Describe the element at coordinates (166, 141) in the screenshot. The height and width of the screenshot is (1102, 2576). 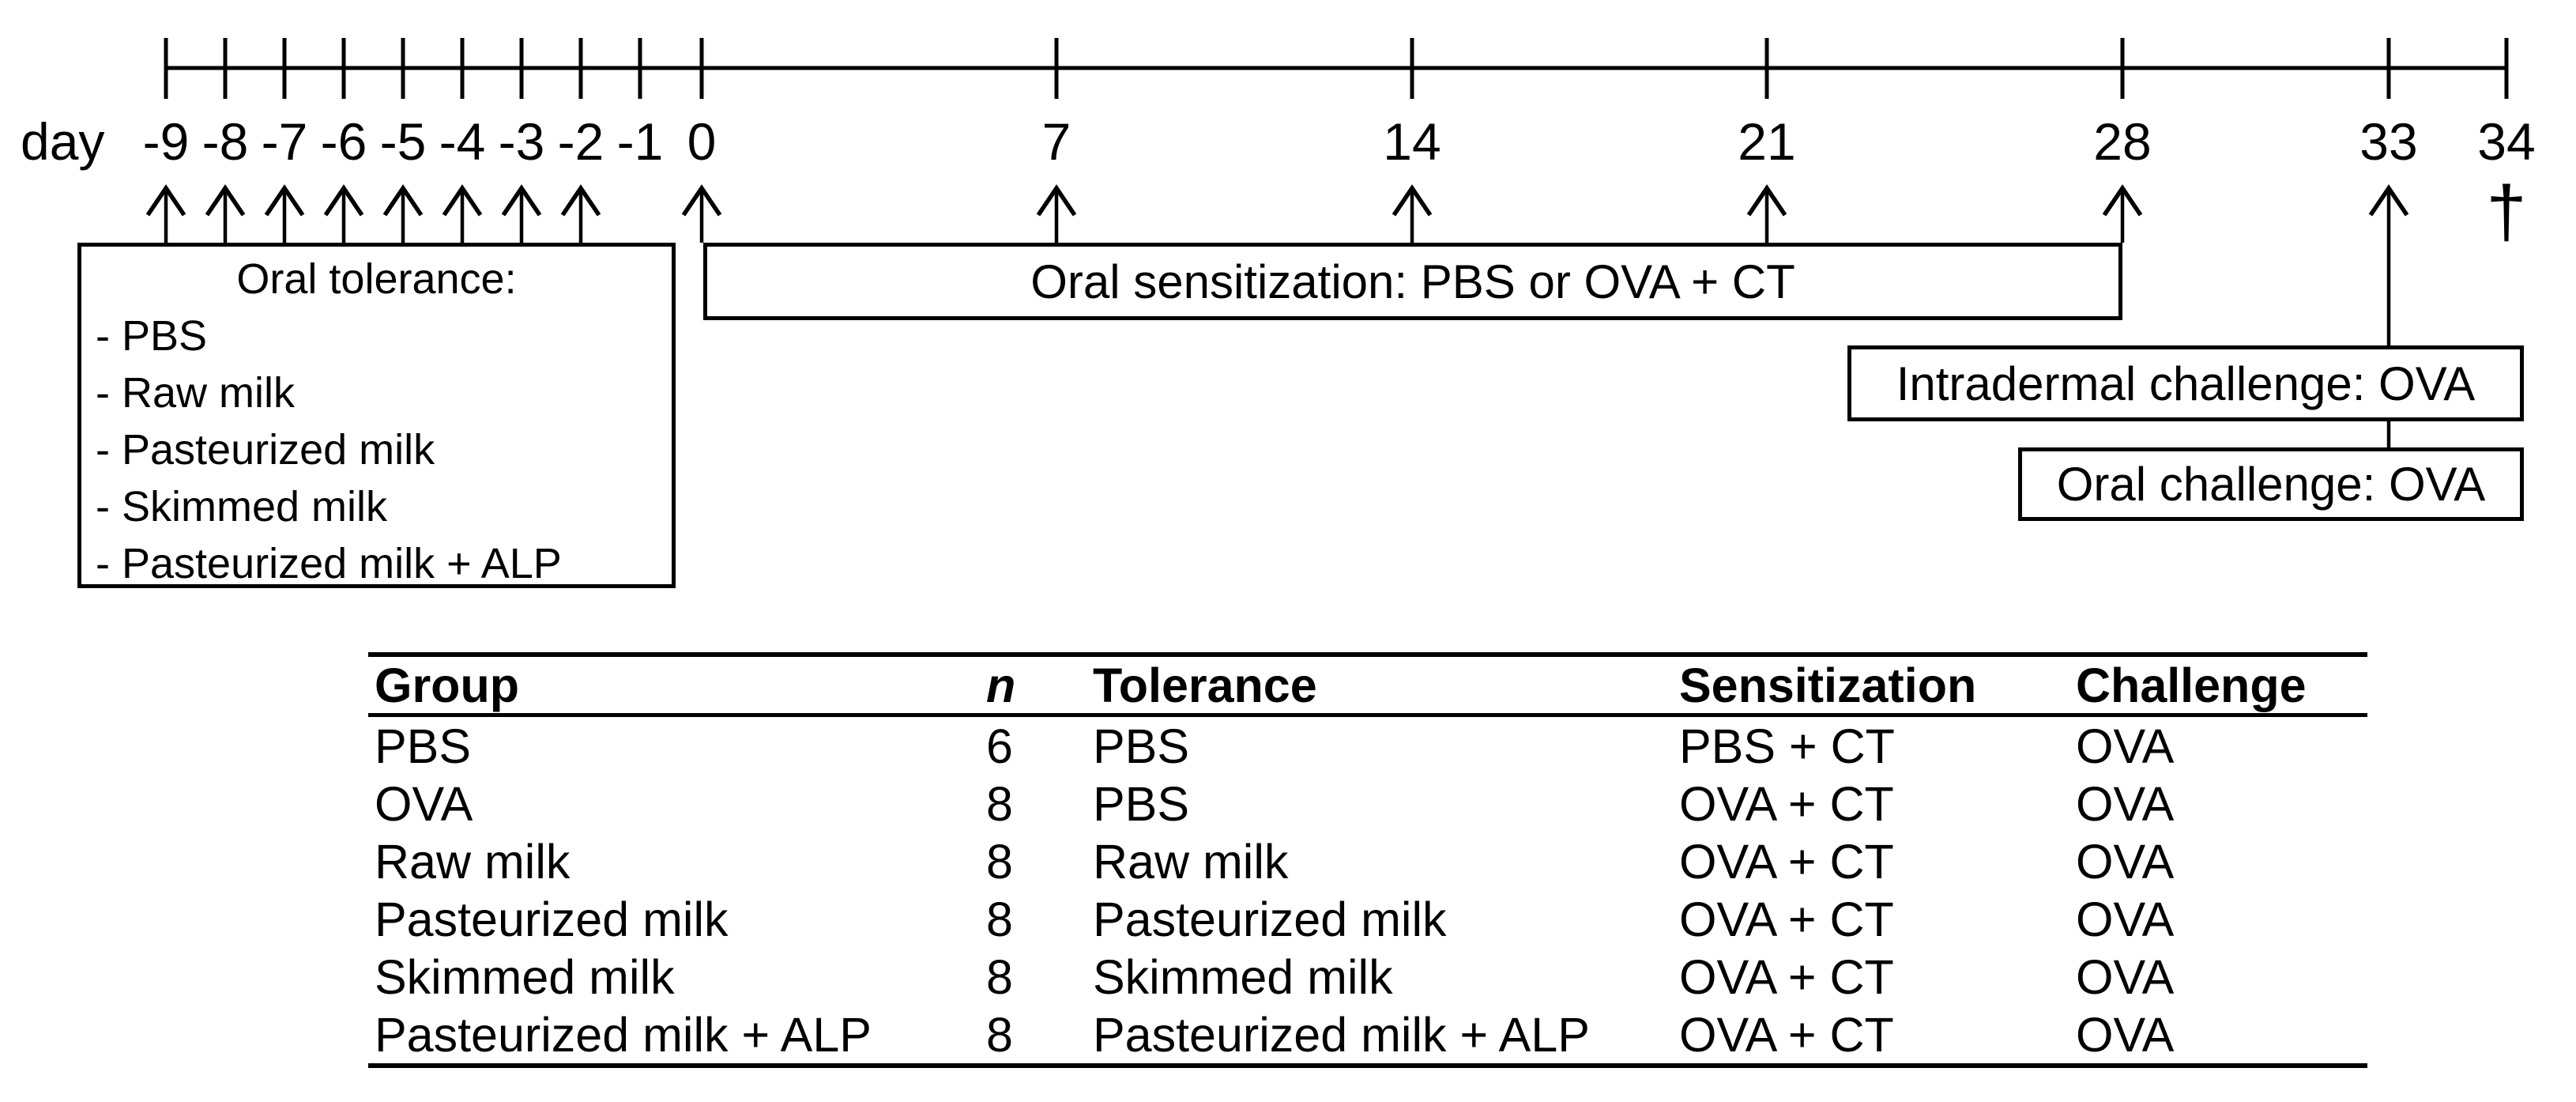
I see `day-label--9: -9` at that location.